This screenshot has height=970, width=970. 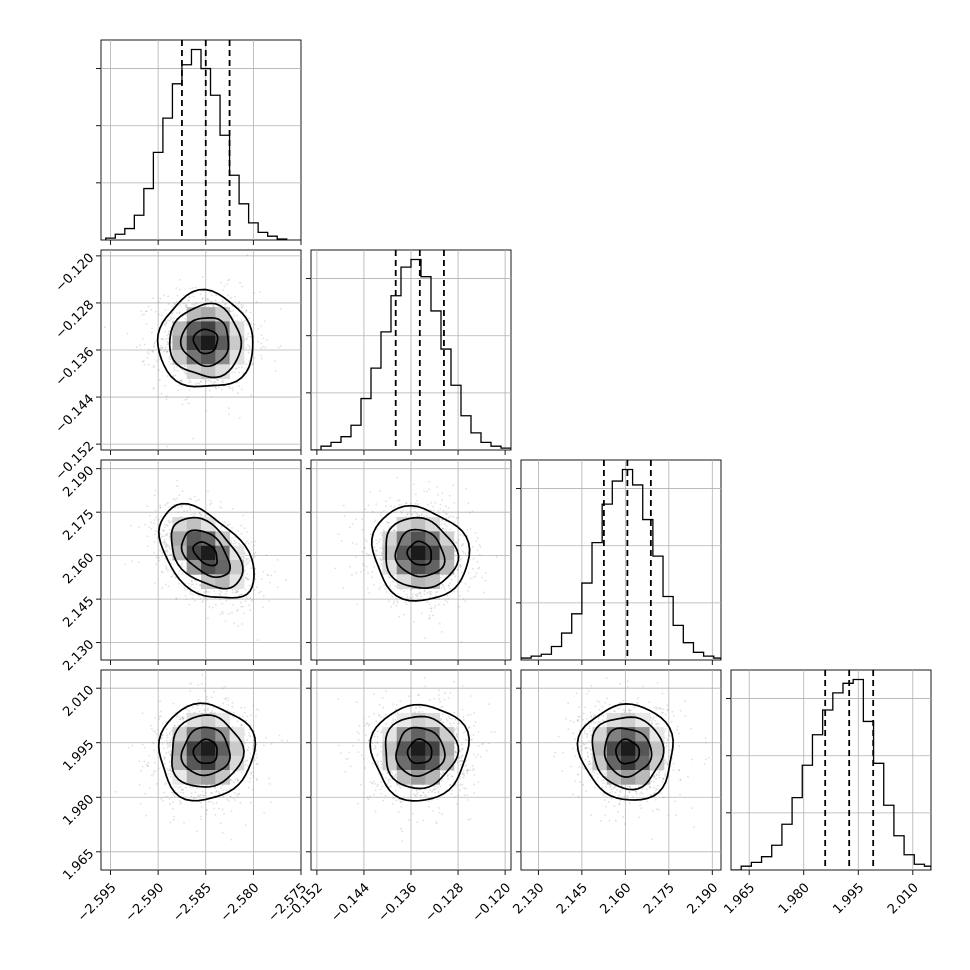 I want to click on x-tick-label: 2.145, so click(x=572, y=898).